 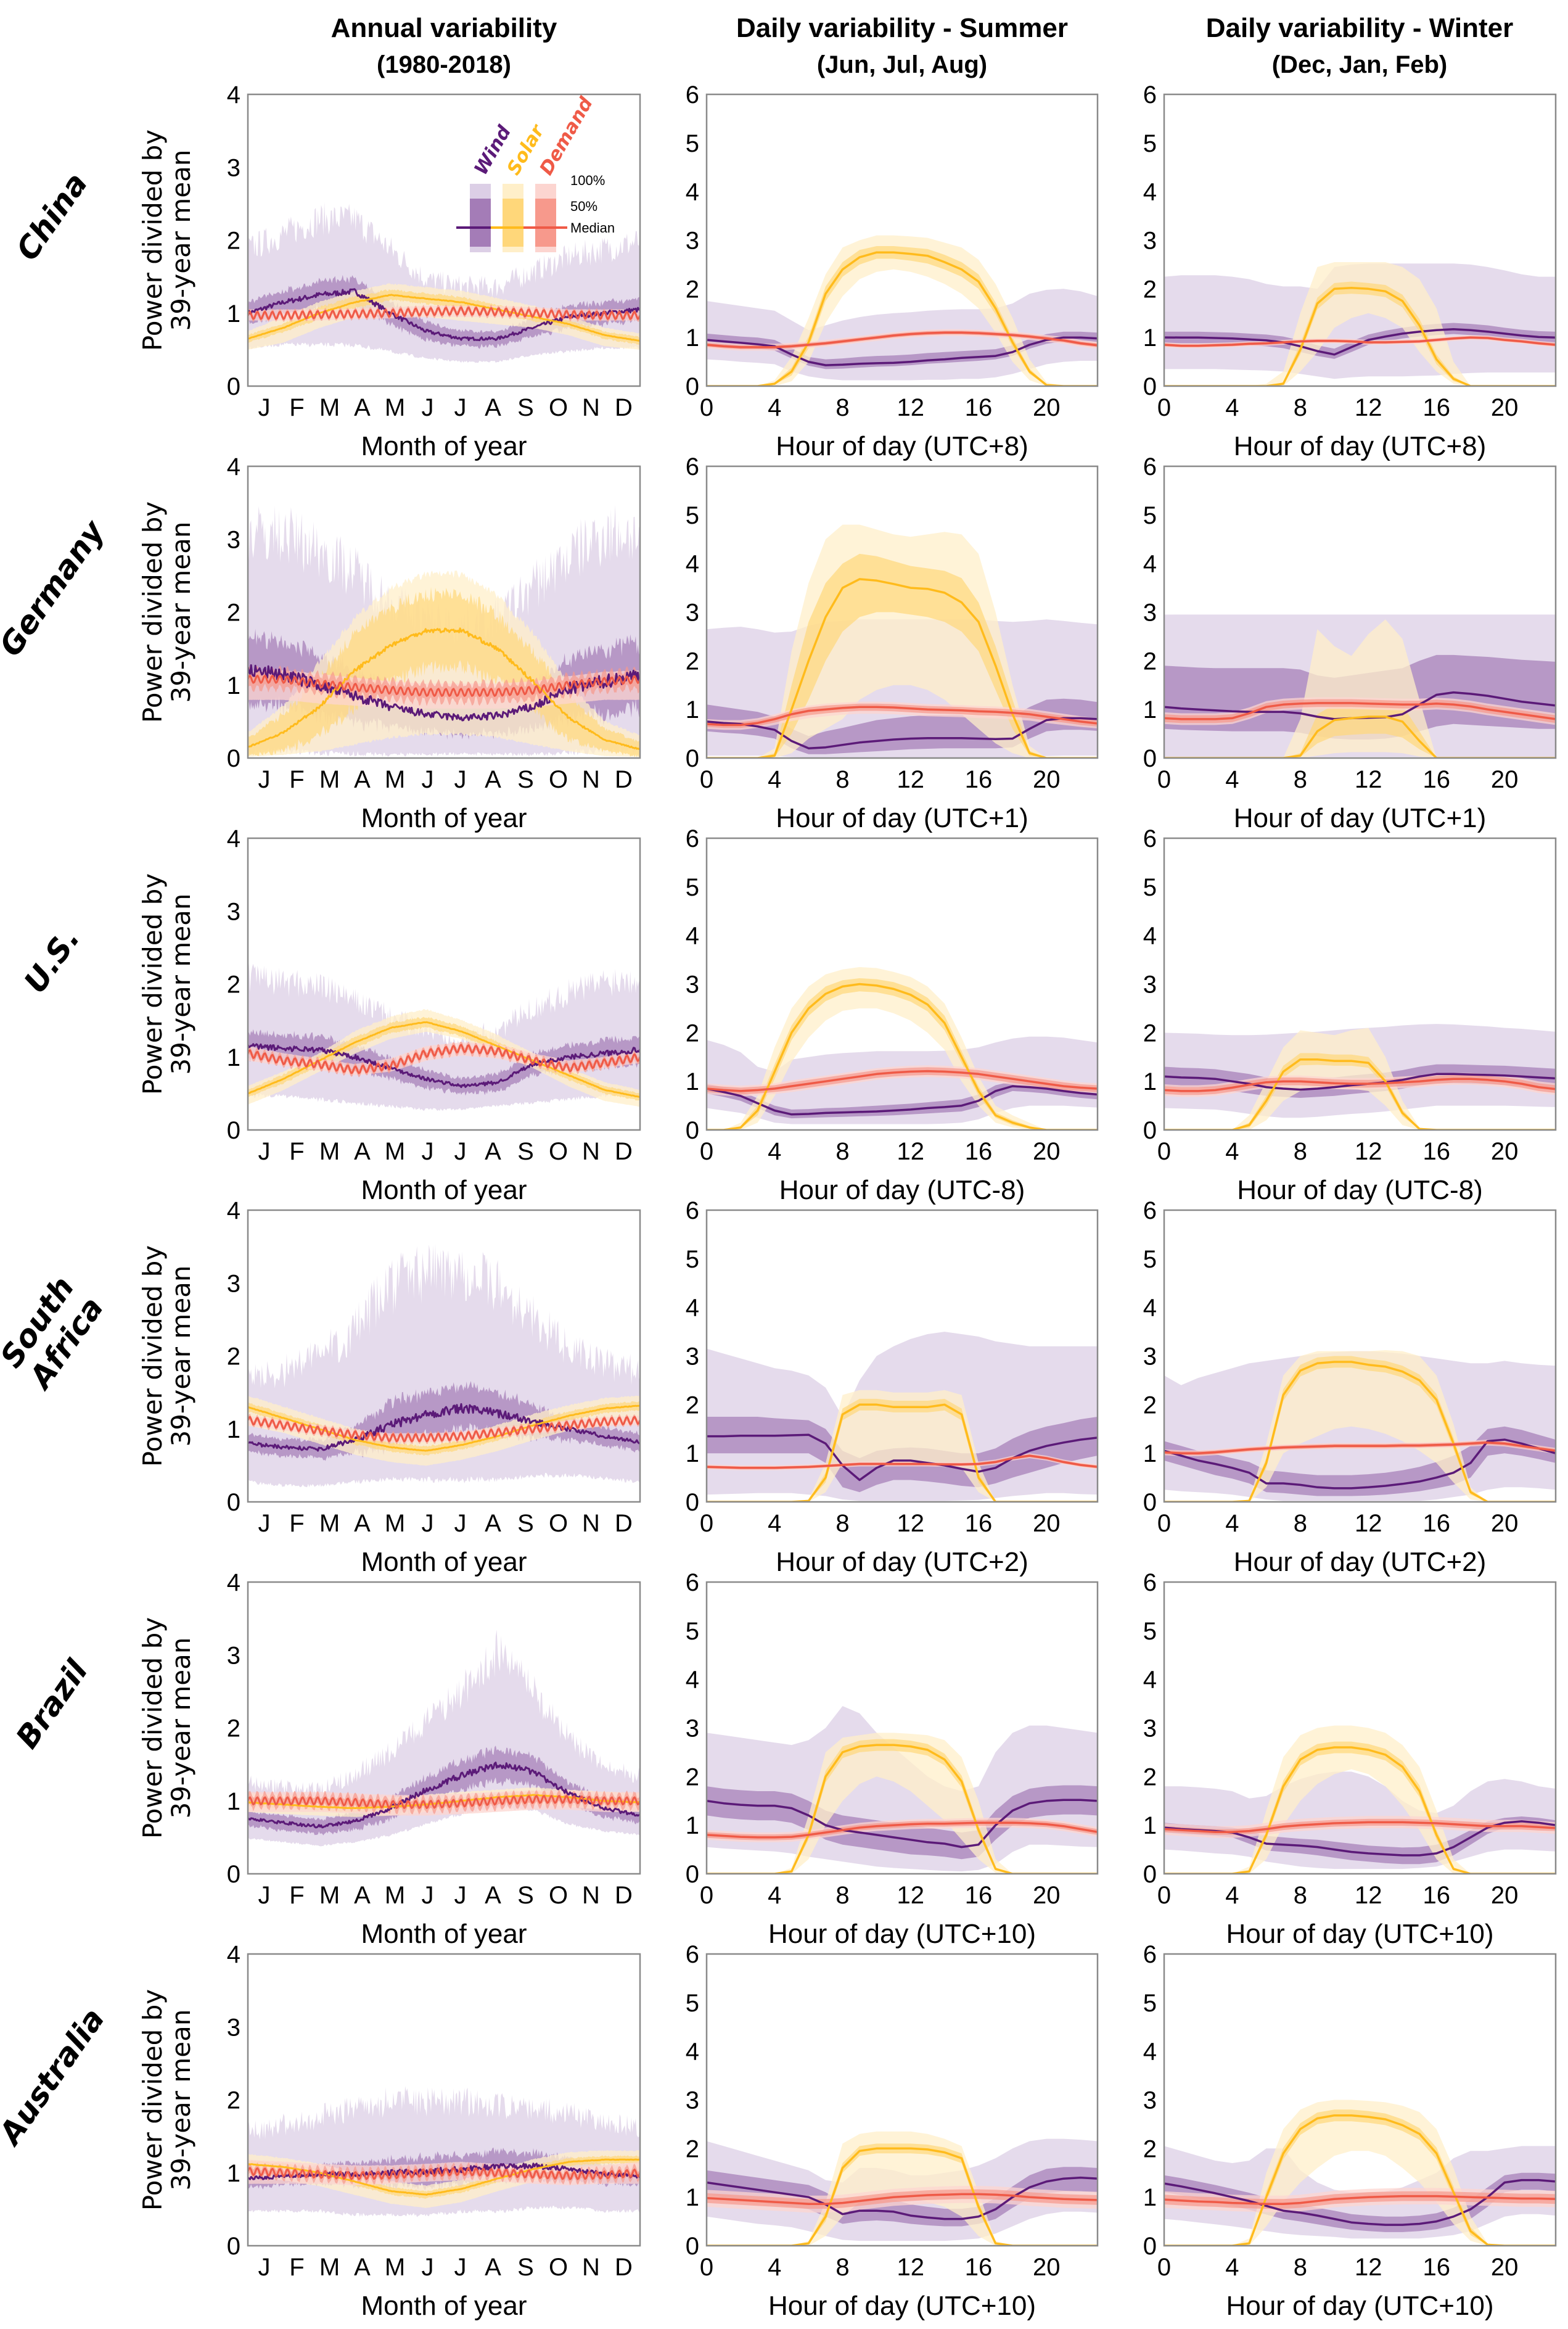 I want to click on column-subtitle-annual: (1980-2018), so click(x=444, y=64).